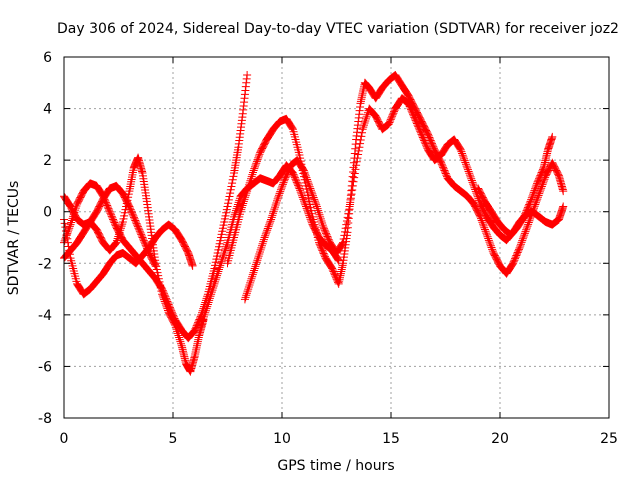 The image size is (640, 480). What do you see at coordinates (128, 257) in the screenshot?
I see `series-sat-c` at bounding box center [128, 257].